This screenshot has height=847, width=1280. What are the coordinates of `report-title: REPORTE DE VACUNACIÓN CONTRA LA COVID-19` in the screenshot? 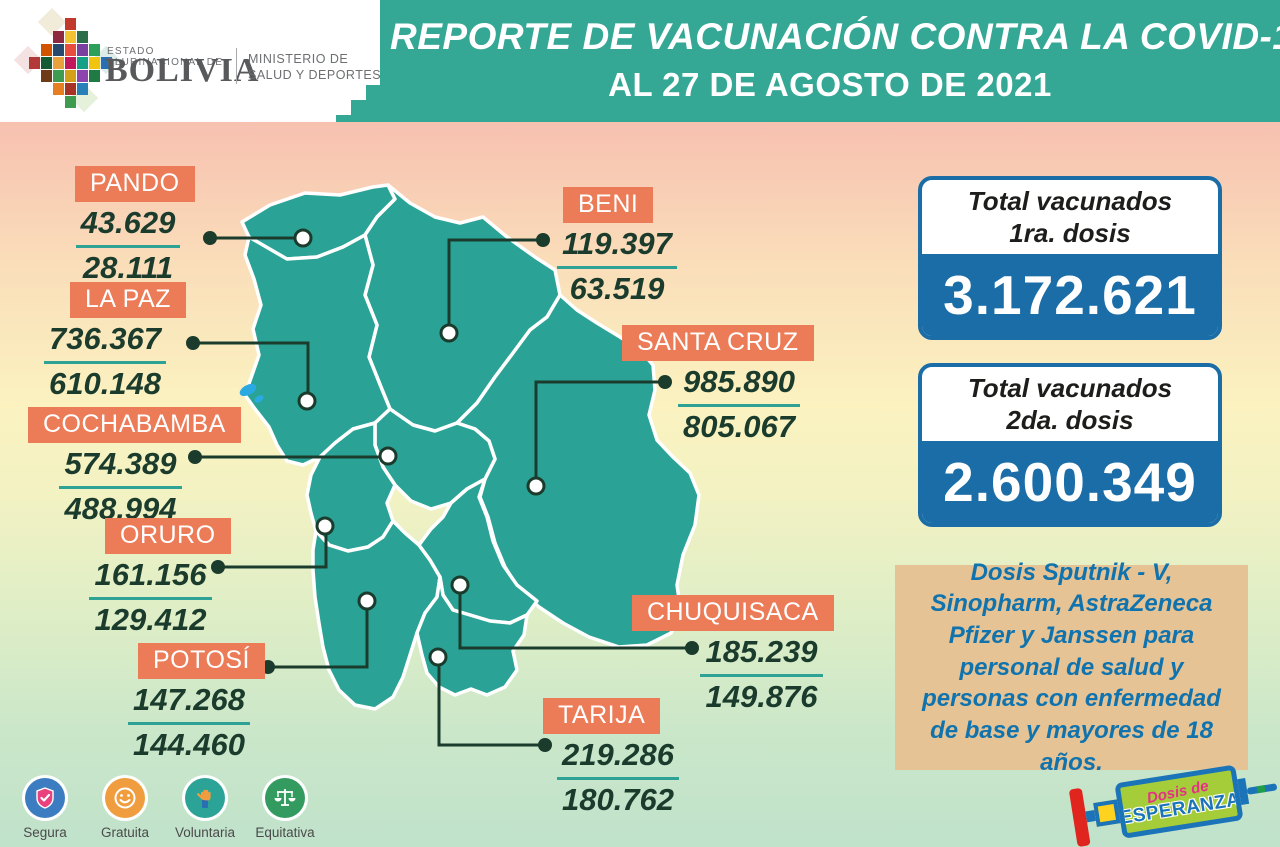 It's located at (835, 36).